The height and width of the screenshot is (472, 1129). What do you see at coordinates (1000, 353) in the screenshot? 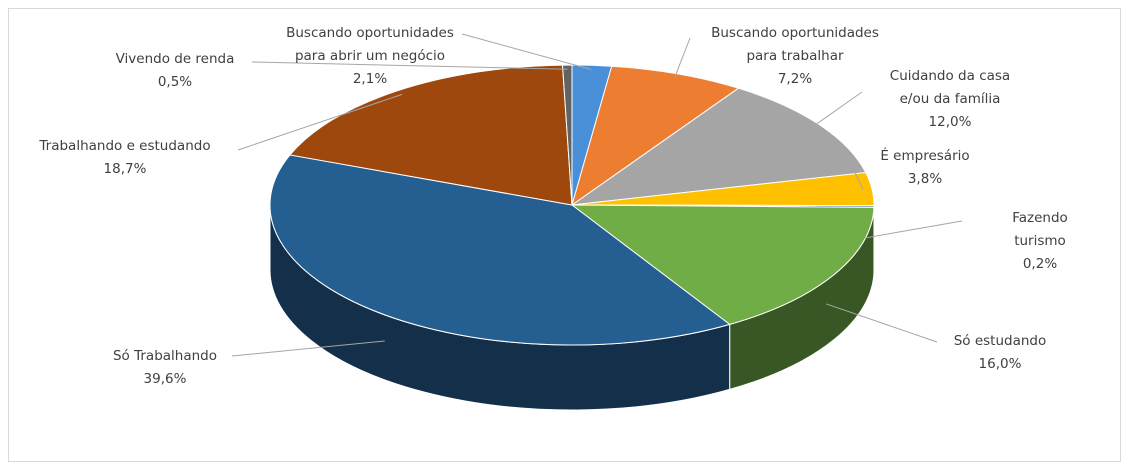
I see `data-label: Só estudando 16,0%` at bounding box center [1000, 353].